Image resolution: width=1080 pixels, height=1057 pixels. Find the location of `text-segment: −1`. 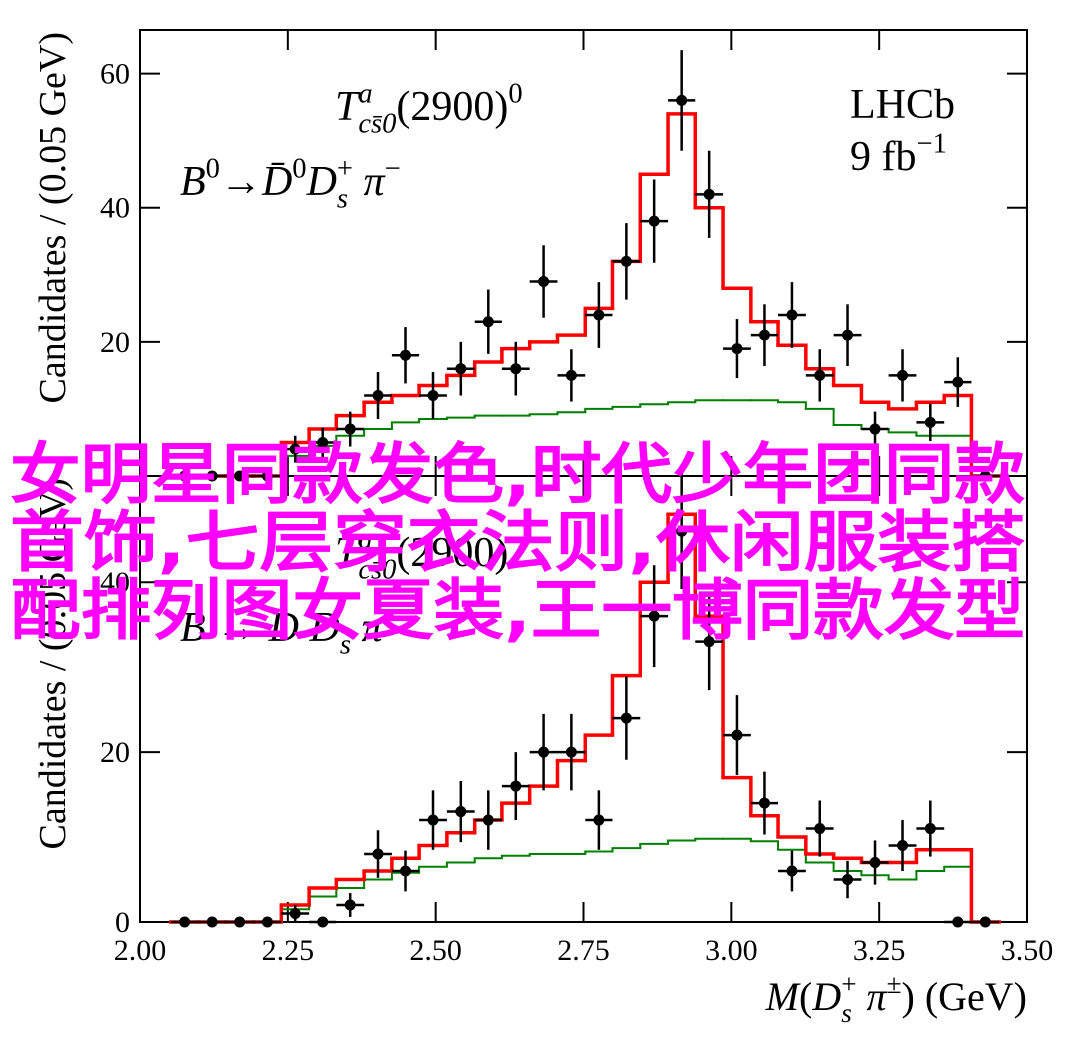

text-segment: −1 is located at coordinates (932, 143).